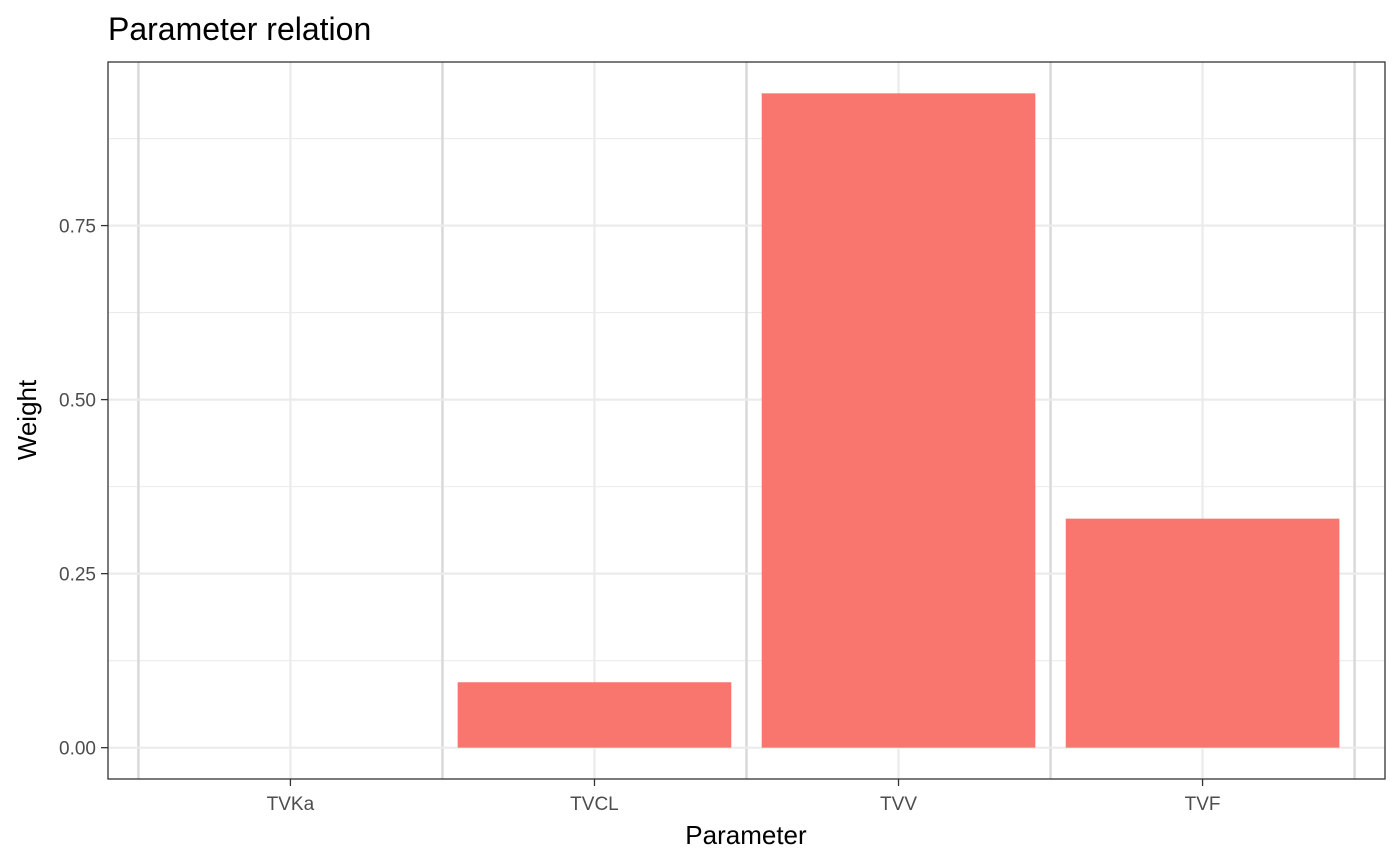  Describe the element at coordinates (744, 797) in the screenshot. I see `x-axis: TVKa TVCL TVV TVF` at that location.